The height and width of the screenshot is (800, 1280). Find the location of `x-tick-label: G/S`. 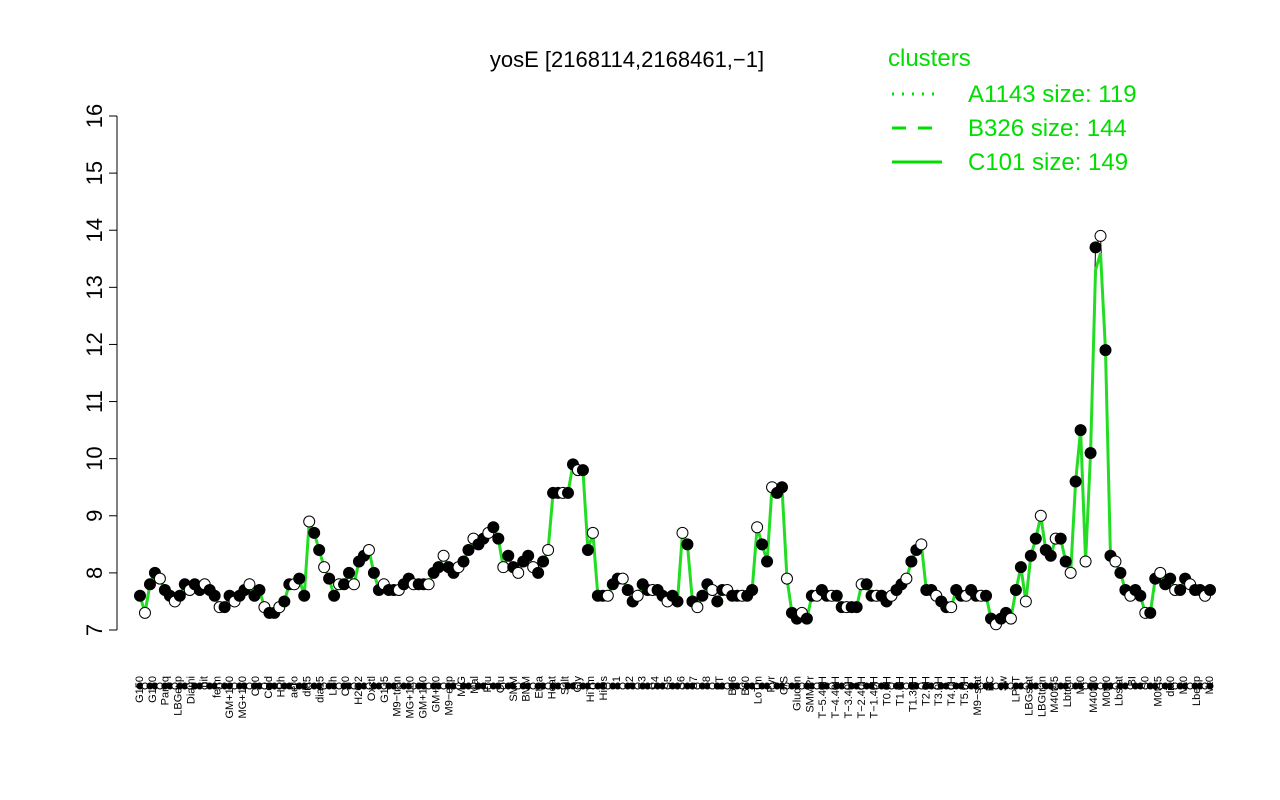

x-tick-label: G/S is located at coordinates (784, 685).